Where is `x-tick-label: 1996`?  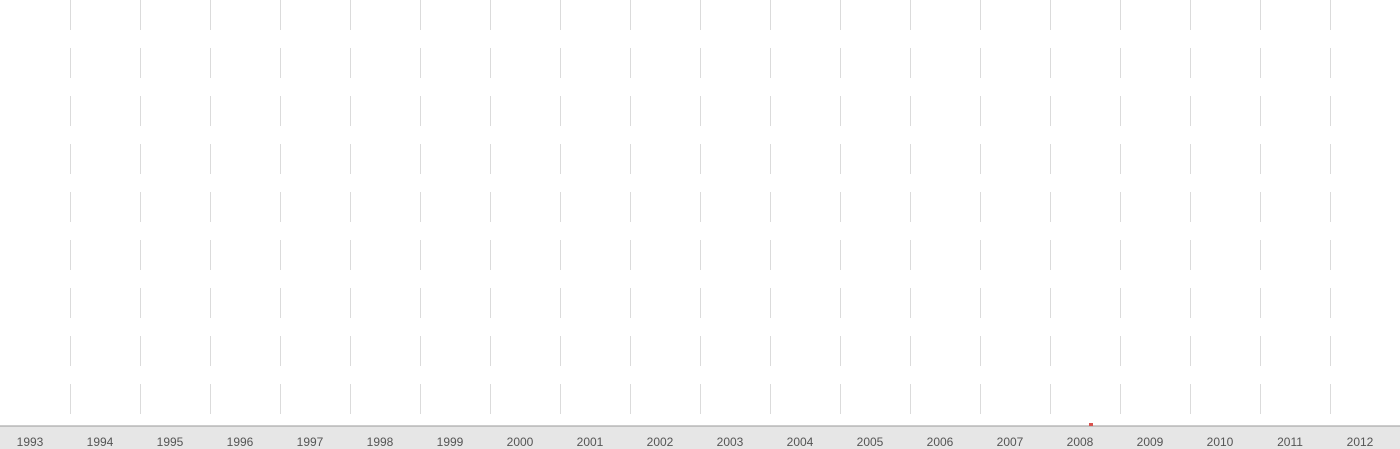 x-tick-label: 1996 is located at coordinates (240, 442).